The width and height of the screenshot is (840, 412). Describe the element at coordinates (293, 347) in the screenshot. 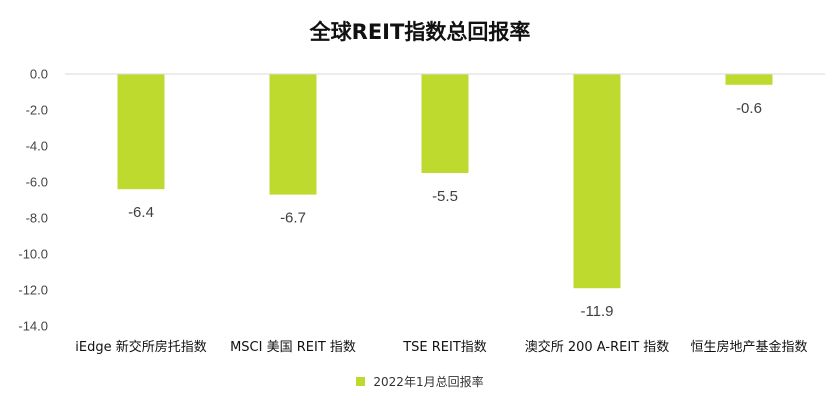

I see `x-category-label: MSCI 美国 REIT 指数` at that location.